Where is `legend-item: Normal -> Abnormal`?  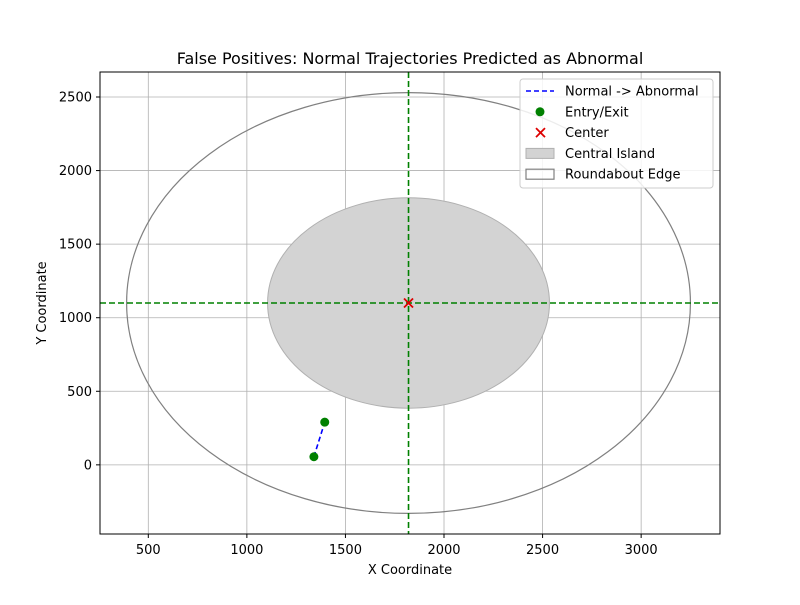
legend-item: Normal -> Abnormal is located at coordinates (612, 92).